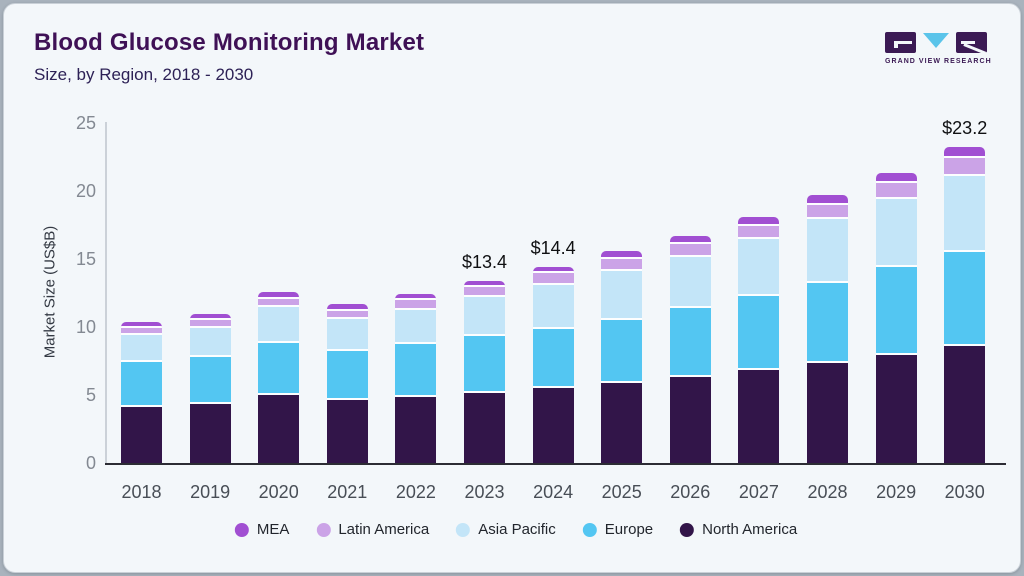 This screenshot has width=1024, height=576. What do you see at coordinates (553, 492) in the screenshot?
I see `x-tick-label-2024: 2024` at bounding box center [553, 492].